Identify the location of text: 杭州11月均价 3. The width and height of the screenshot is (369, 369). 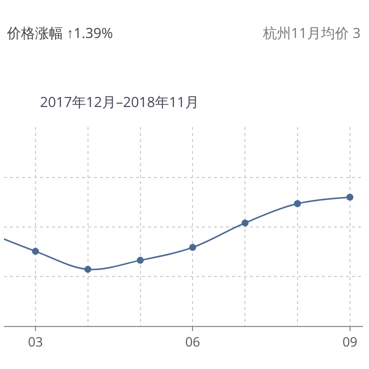
(311, 33).